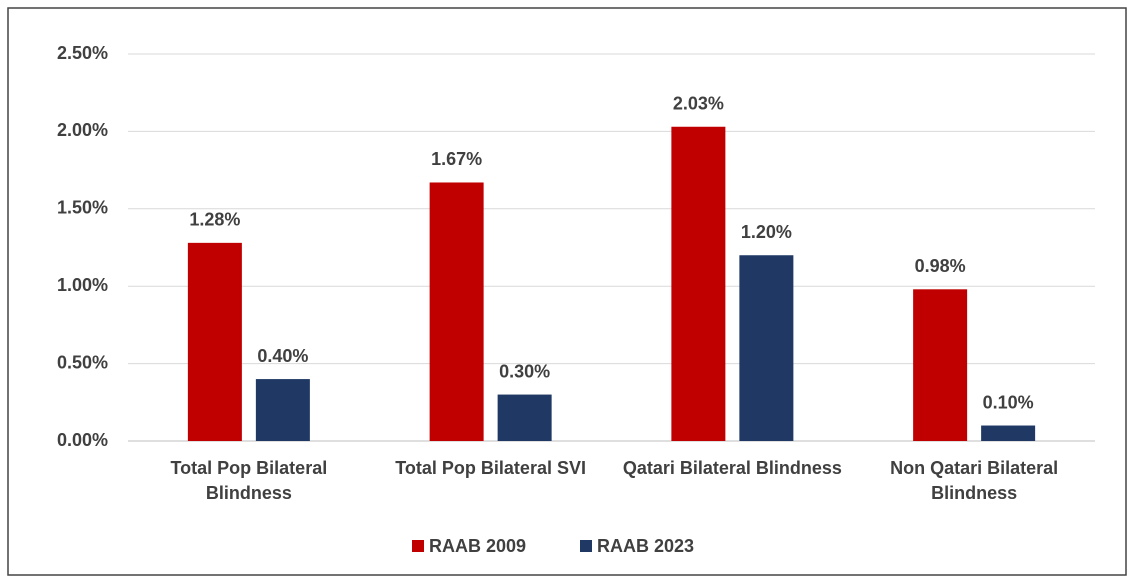 This screenshot has height=583, width=1134. Describe the element at coordinates (490, 468) in the screenshot. I see `x-tick-label: Total Pop Bilateral SVI` at that location.